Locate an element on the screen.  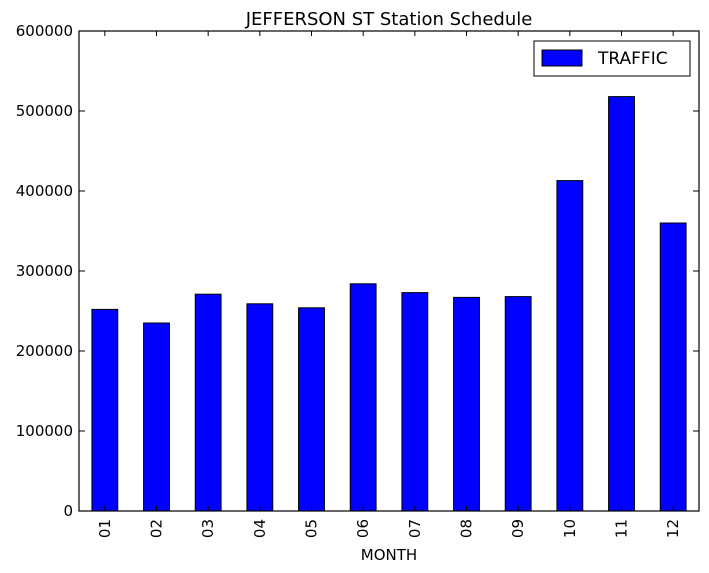
x-tick-label: 08 is located at coordinates (467, 528).